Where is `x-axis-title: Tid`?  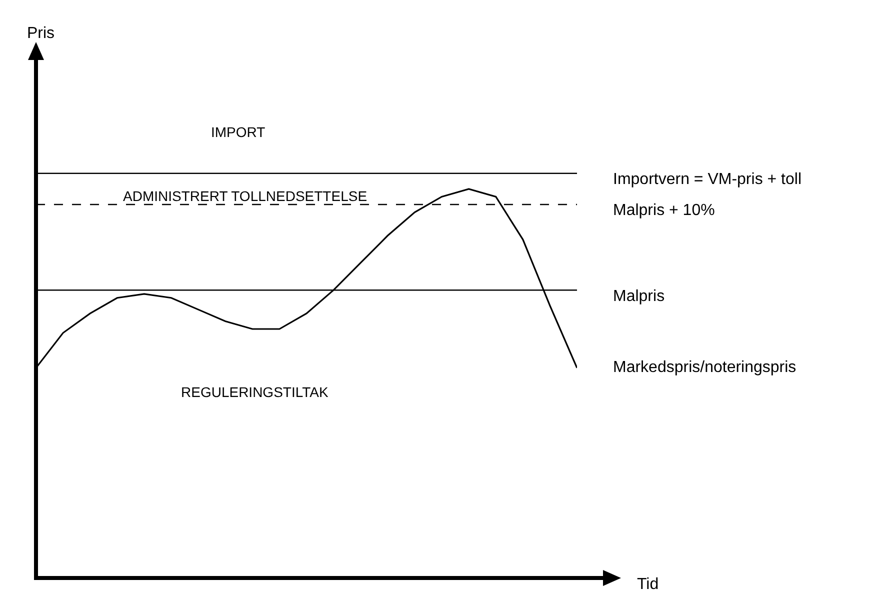
x-axis-title: Tid is located at coordinates (648, 584).